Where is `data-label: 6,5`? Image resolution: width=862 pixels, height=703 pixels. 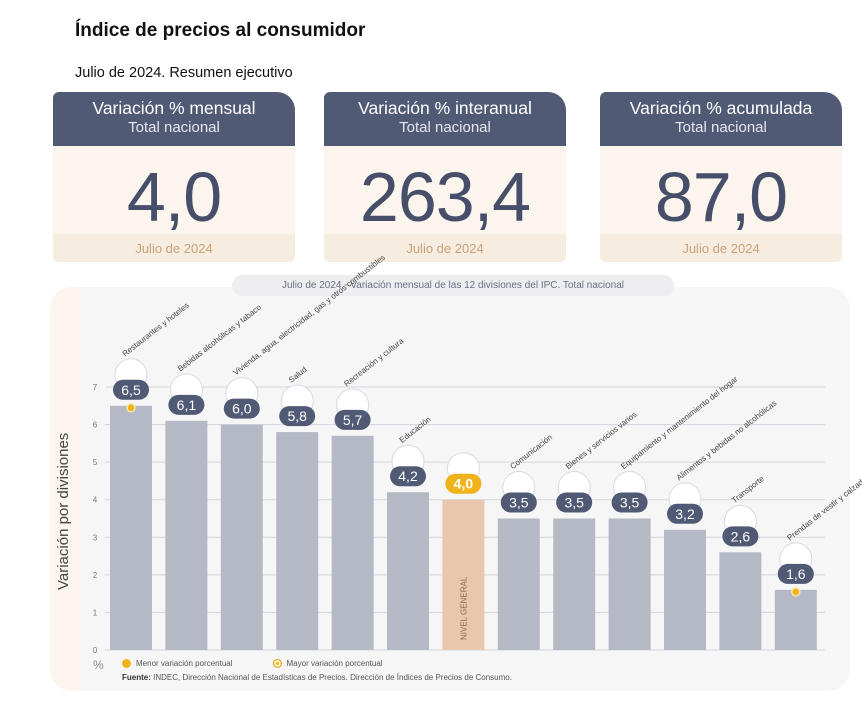 data-label: 6,5 is located at coordinates (131, 390).